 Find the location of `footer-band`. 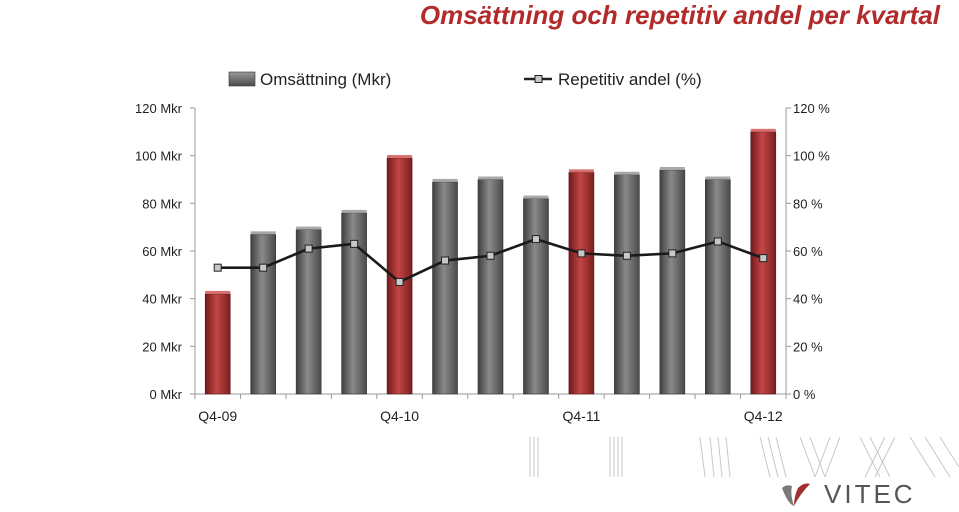

footer-band is located at coordinates (479, 474).